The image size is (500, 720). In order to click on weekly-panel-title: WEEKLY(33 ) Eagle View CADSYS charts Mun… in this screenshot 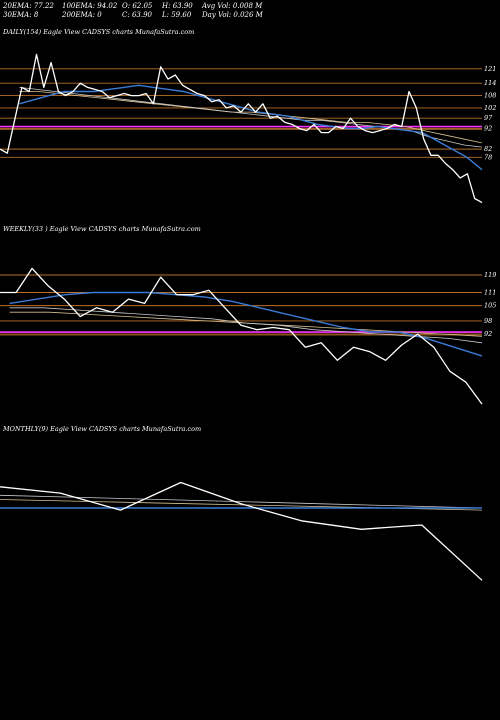, I will do `click(102, 229)`.